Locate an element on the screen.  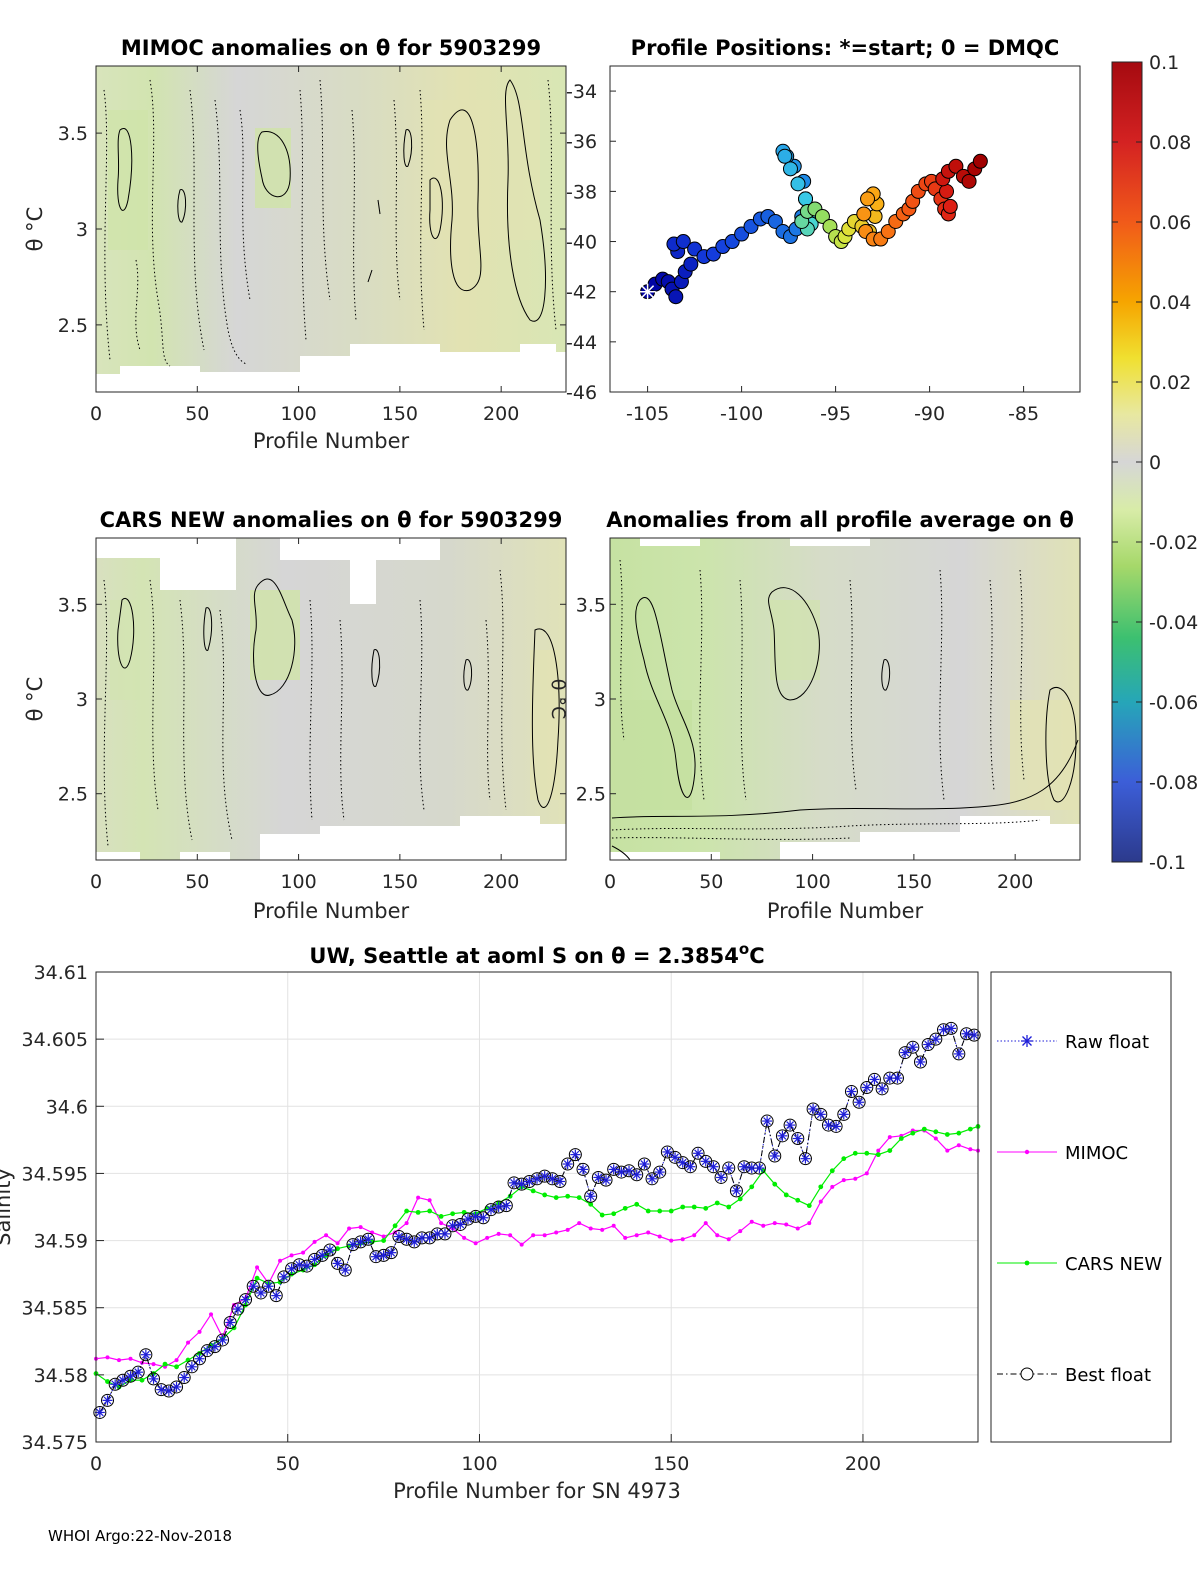
average-heatmap-patch-yellow is located at coordinates (1045, 755).